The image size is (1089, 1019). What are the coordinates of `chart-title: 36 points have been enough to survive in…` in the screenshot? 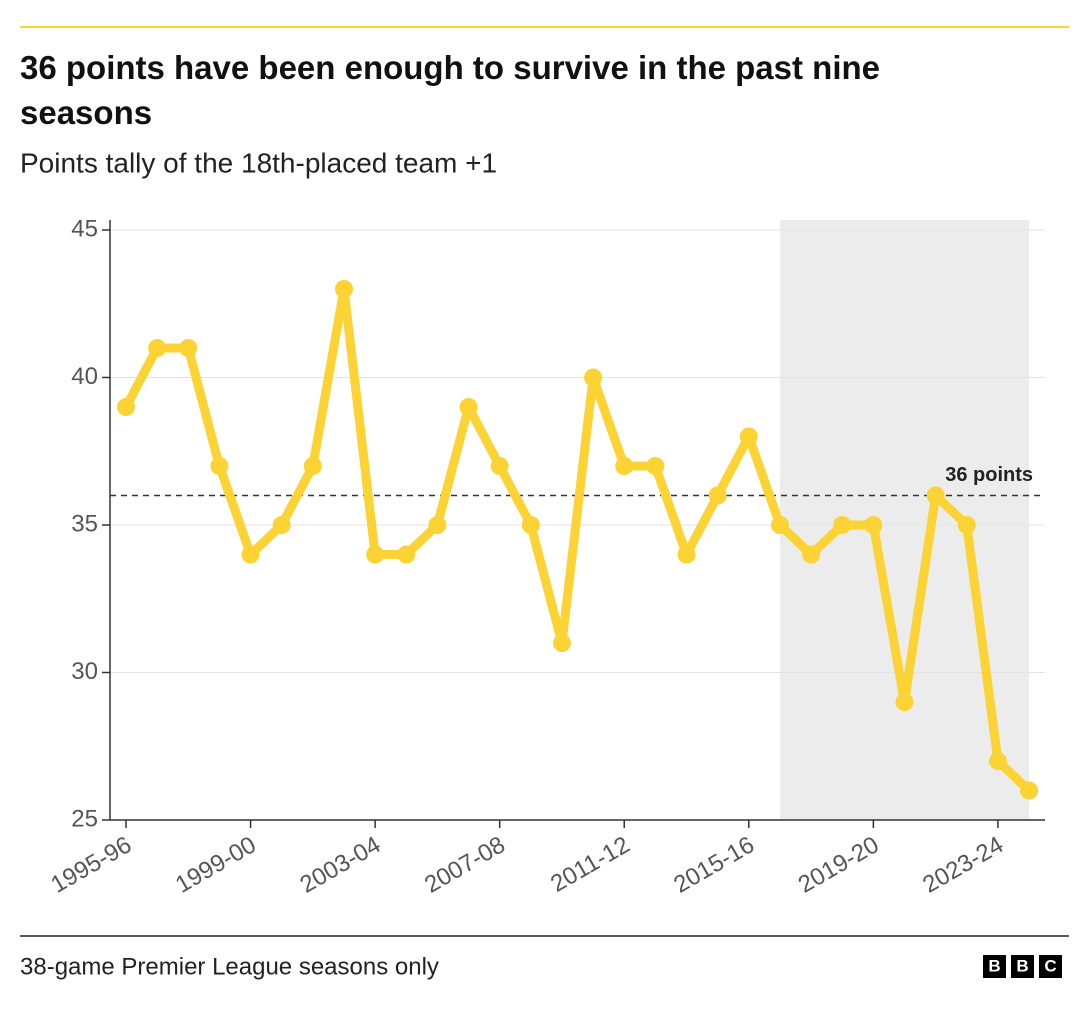 It's located at (450, 90).